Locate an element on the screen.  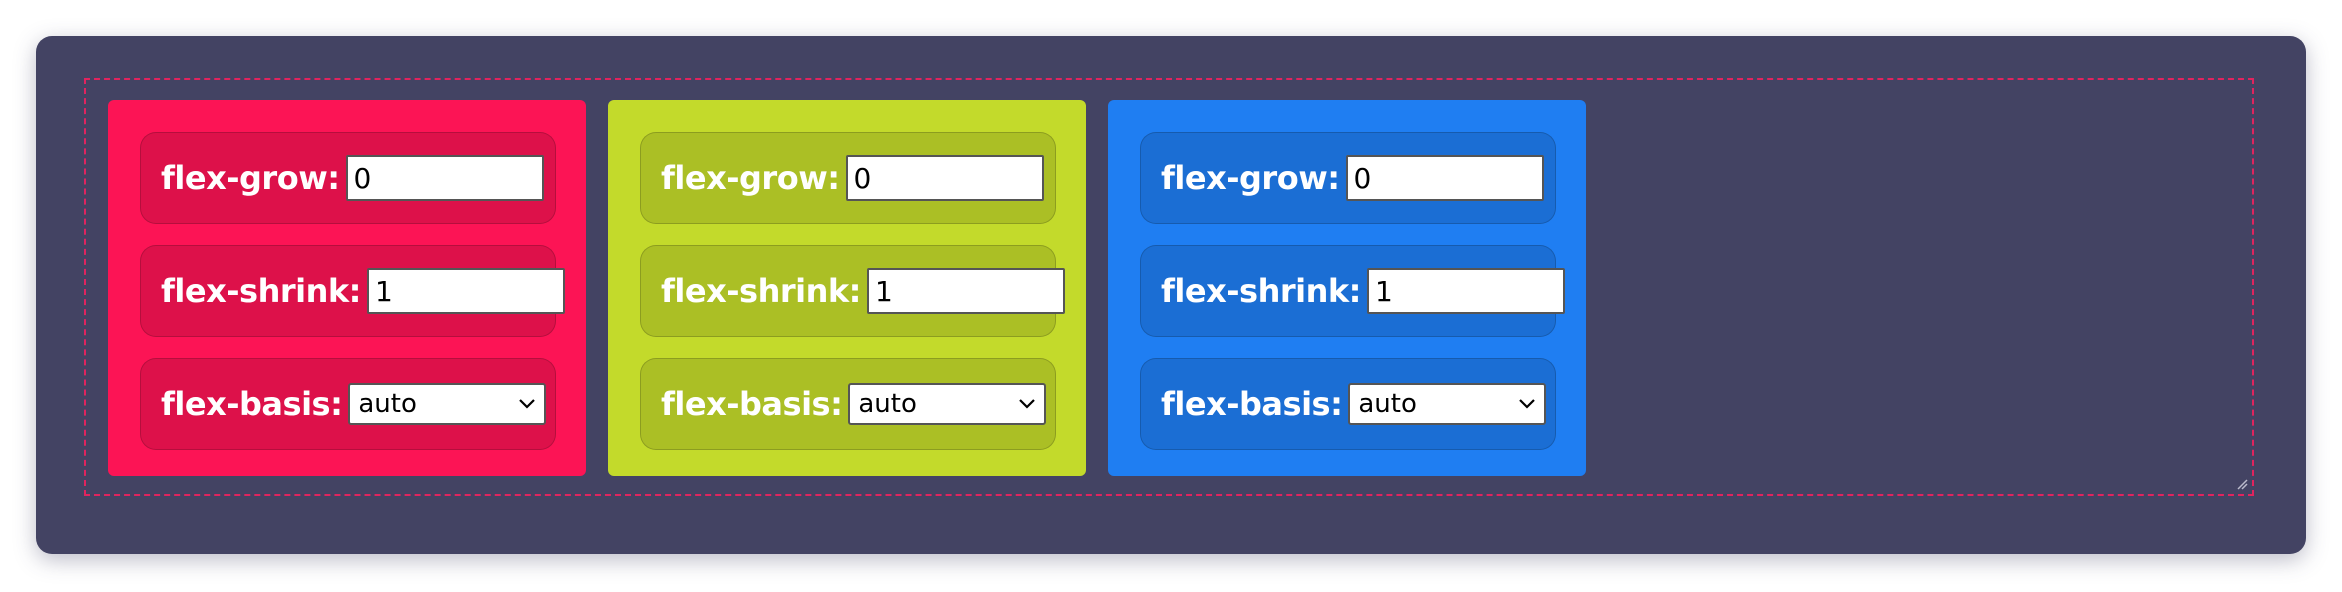
flex-item-2: flex-grow: flex-shrink: flex-basis: auto is located at coordinates (847, 288).